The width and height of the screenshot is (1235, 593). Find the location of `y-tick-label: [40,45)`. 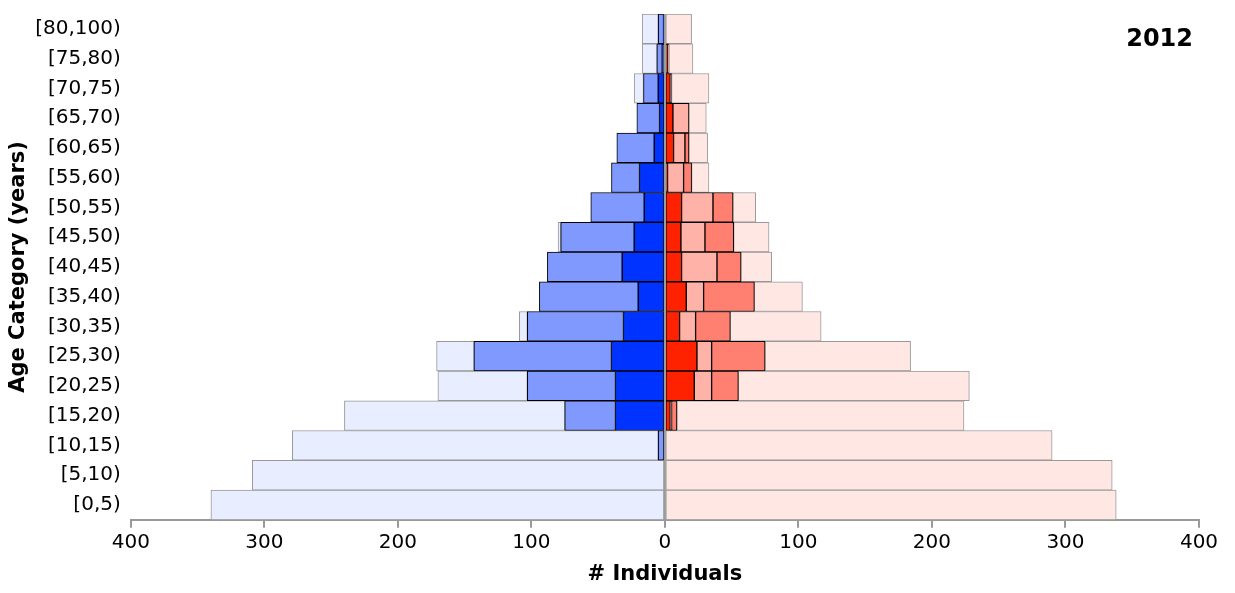

y-tick-label: [40,45) is located at coordinates (84, 265).